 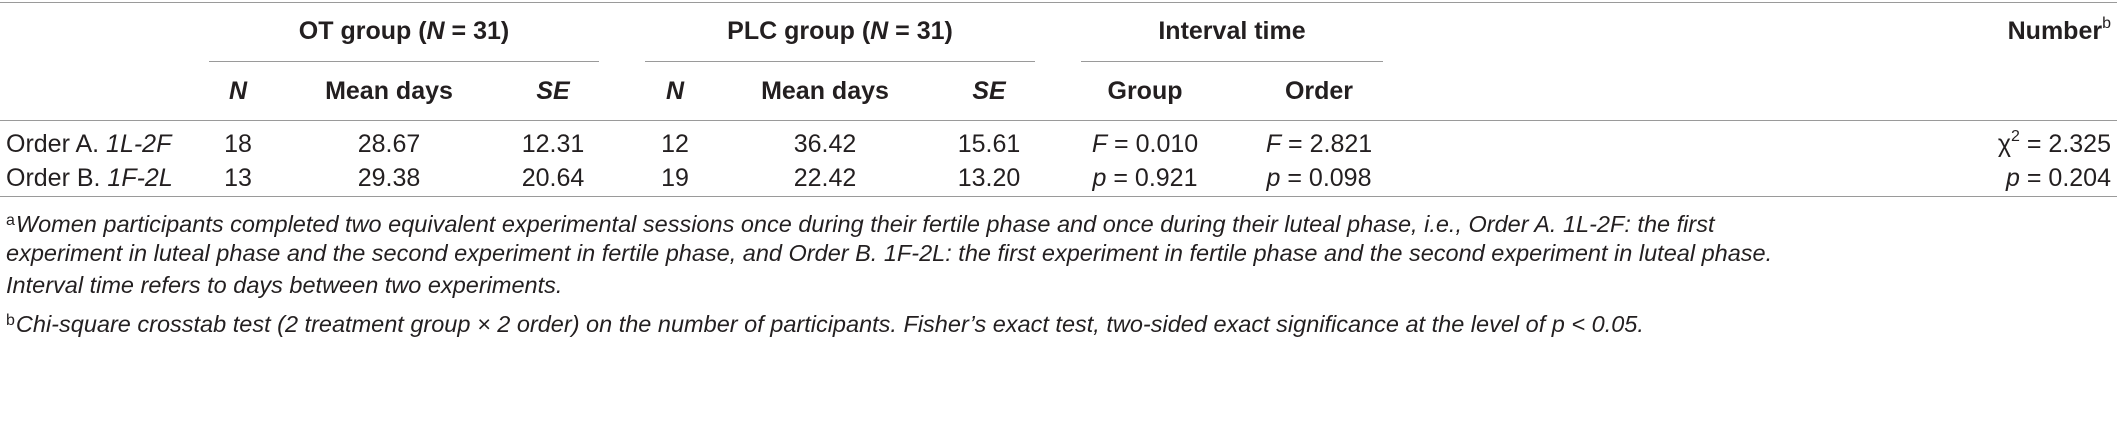 What do you see at coordinates (675, 144) in the screenshot?
I see `plc-n-cell: 12` at bounding box center [675, 144].